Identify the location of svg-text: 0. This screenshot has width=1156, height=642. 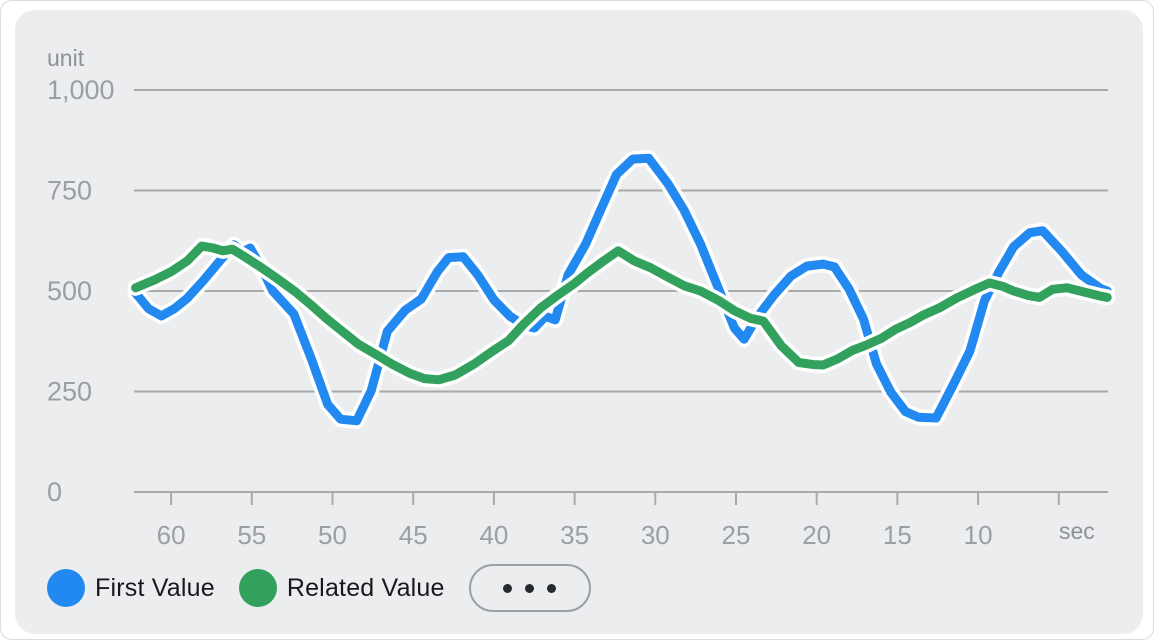
(54, 492).